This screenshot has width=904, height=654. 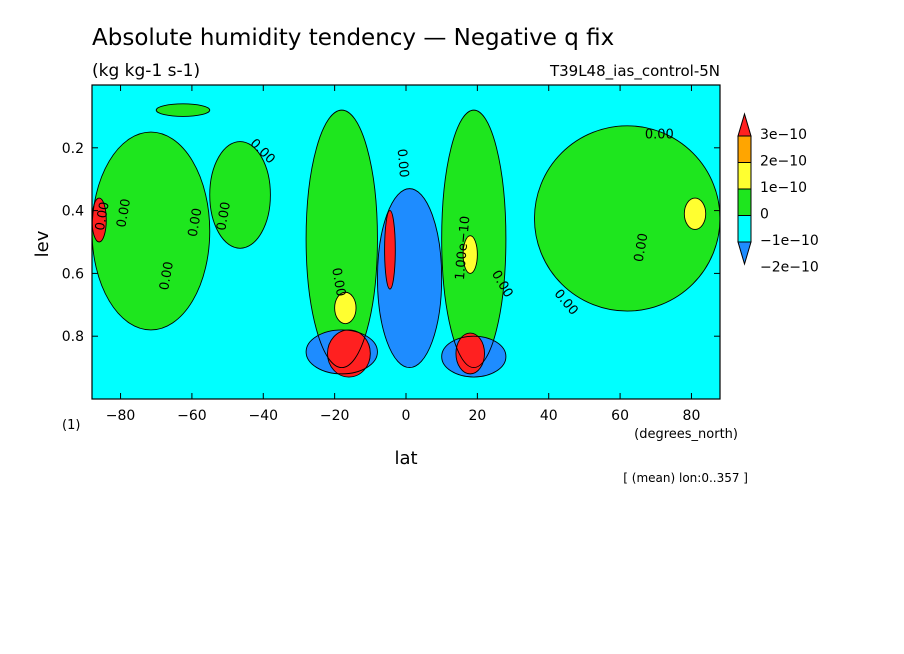 I want to click on y-tick-label-2: 0.6, so click(x=73, y=274).